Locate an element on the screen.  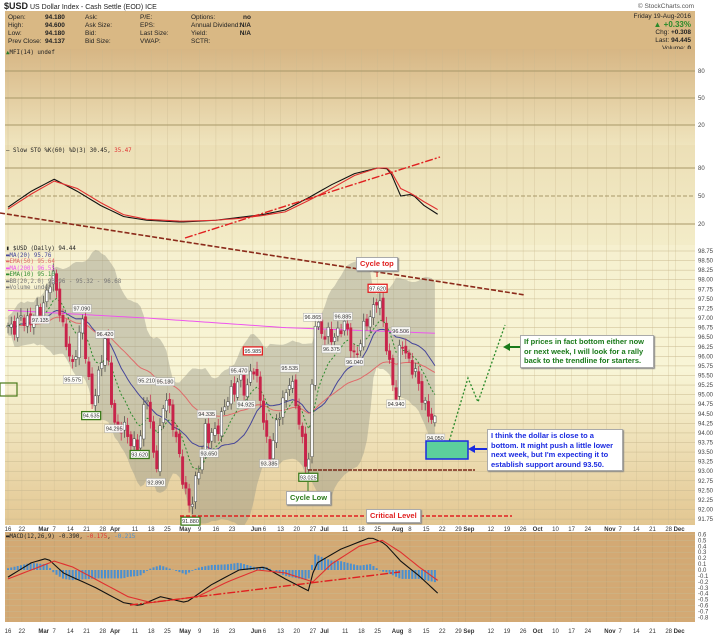
macd-trendline is located at coordinates (265, 588).